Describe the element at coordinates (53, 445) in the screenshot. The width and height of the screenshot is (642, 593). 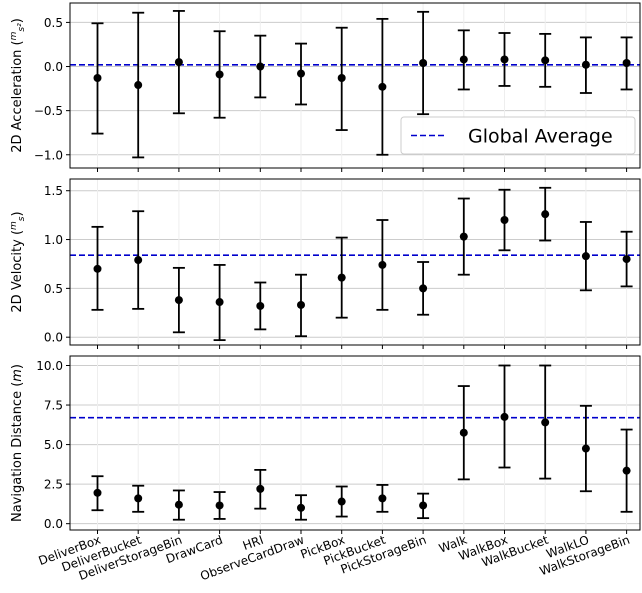
I see `y-tick-label: 5.0` at that location.